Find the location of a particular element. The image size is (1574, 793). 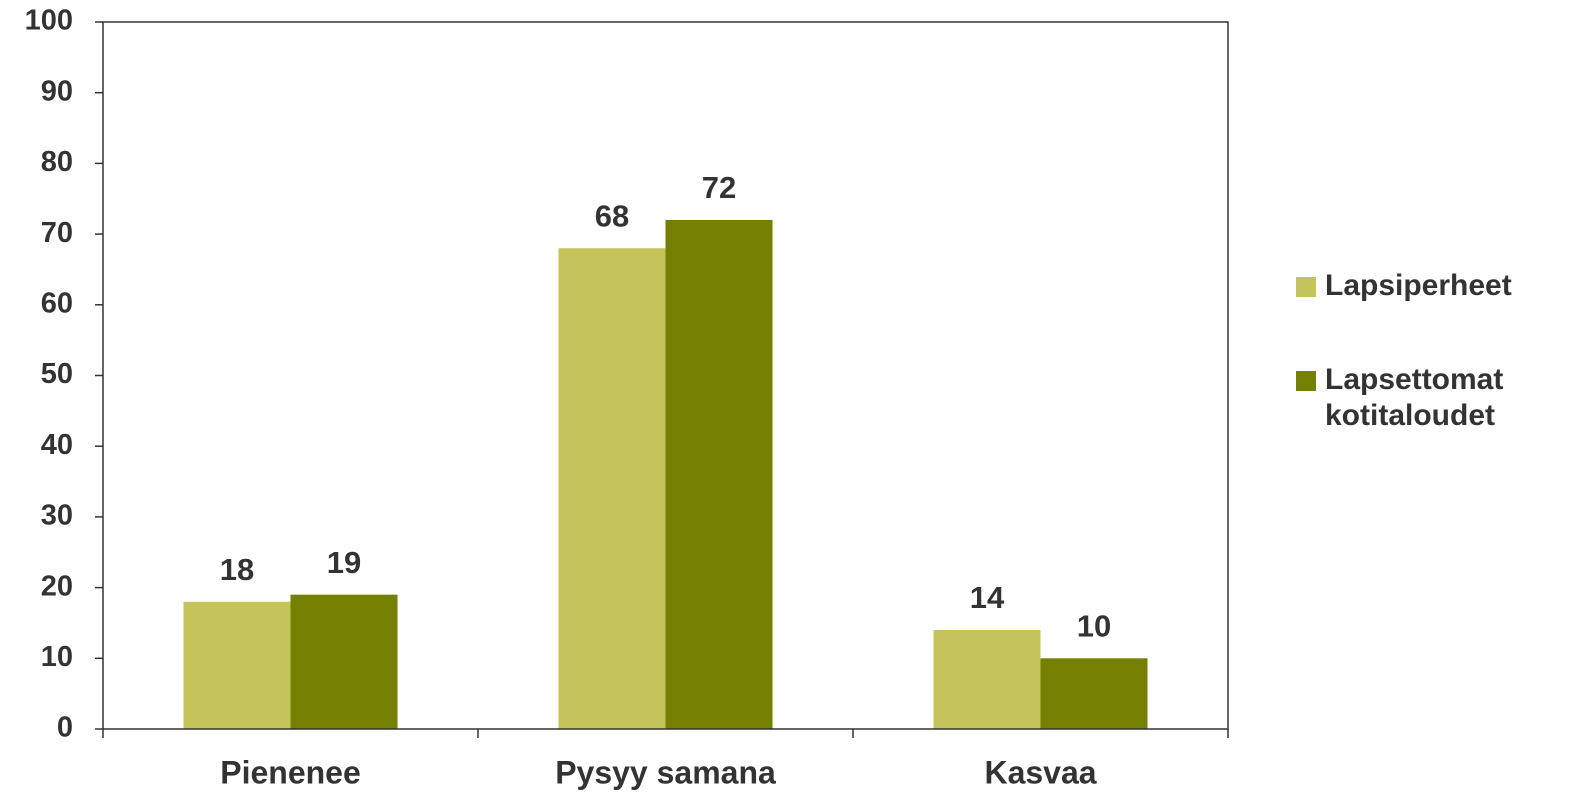

data-label: 72 is located at coordinates (719, 187).